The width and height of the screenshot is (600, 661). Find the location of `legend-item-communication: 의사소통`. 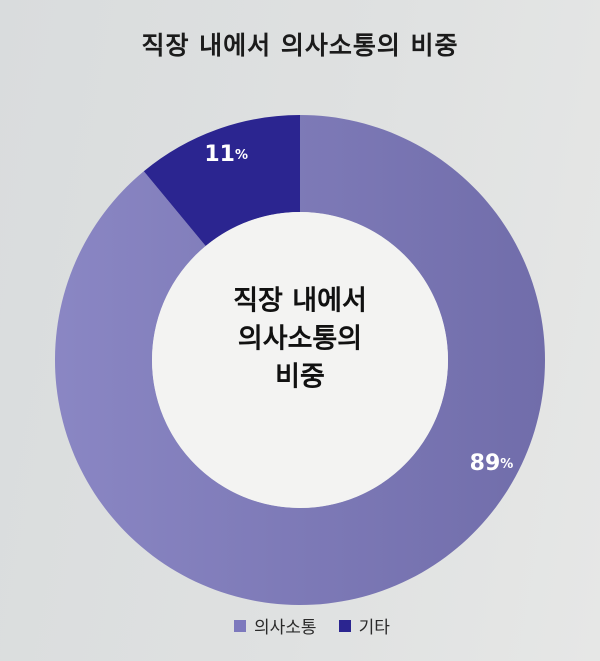

legend-item-communication: 의사소통 is located at coordinates (275, 625).